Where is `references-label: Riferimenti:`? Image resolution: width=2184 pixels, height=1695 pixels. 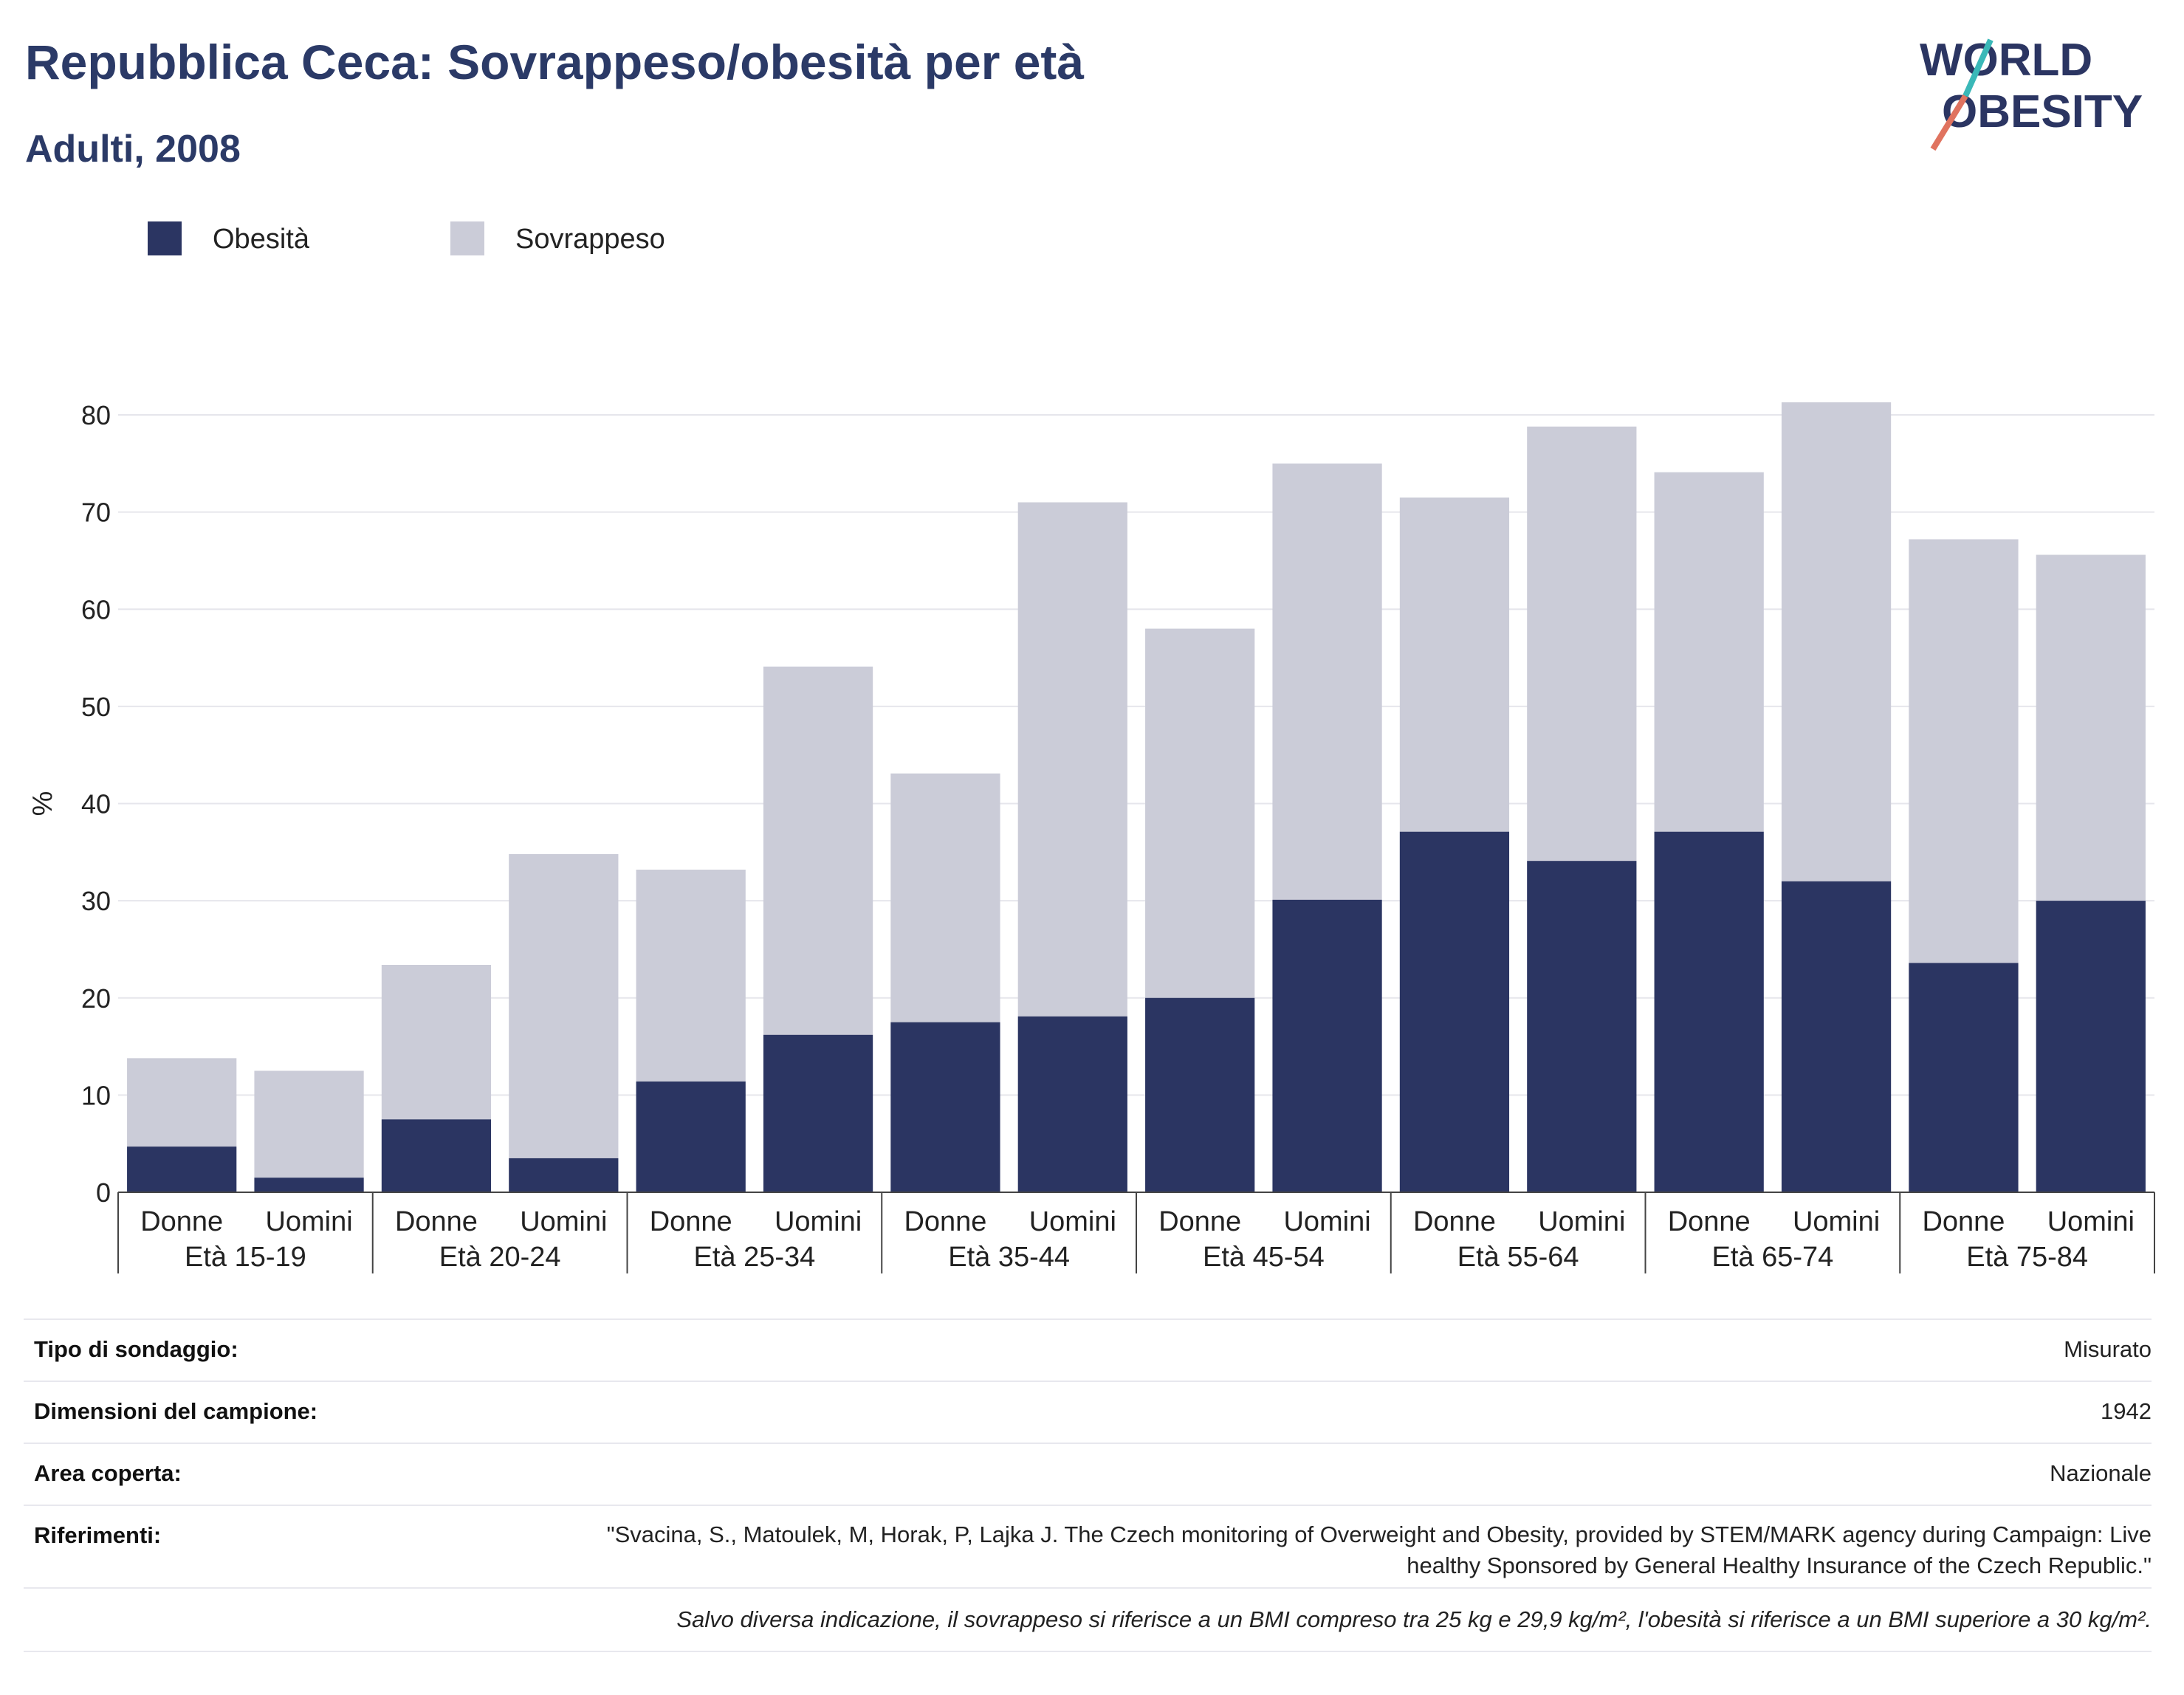 references-label: Riferimenti: is located at coordinates (98, 1535).